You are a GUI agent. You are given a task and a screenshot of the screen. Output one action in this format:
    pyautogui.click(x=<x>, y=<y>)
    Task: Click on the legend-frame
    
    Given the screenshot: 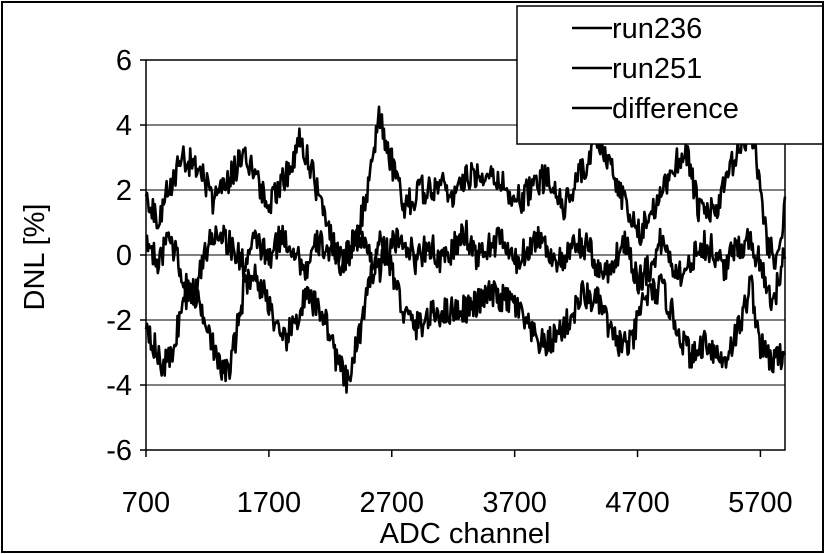 What is the action you would take?
    pyautogui.click(x=670, y=75)
    